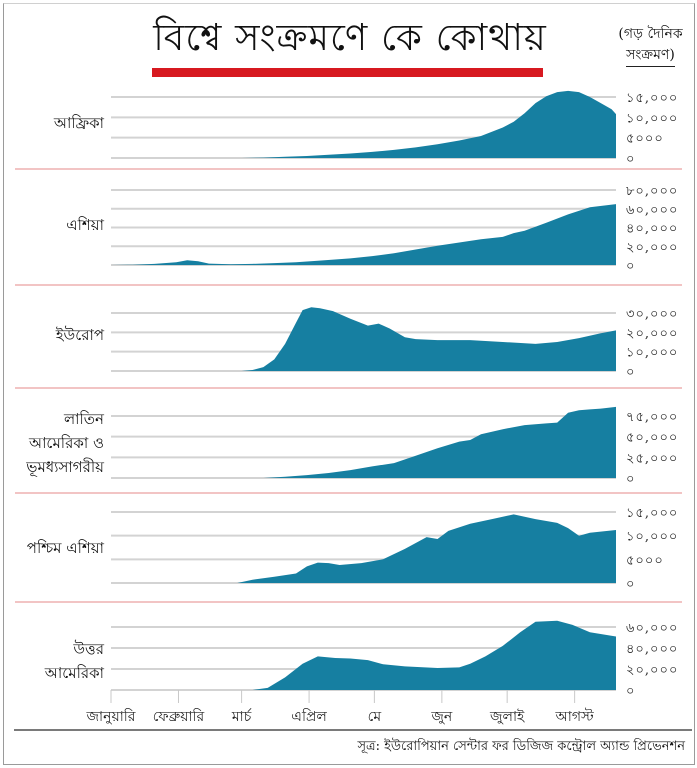 Image resolution: width=697 pixels, height=768 pixels. What do you see at coordinates (650, 34) in the screenshot?
I see `unit-note-line1: (গড় দৈনিক` at bounding box center [650, 34].